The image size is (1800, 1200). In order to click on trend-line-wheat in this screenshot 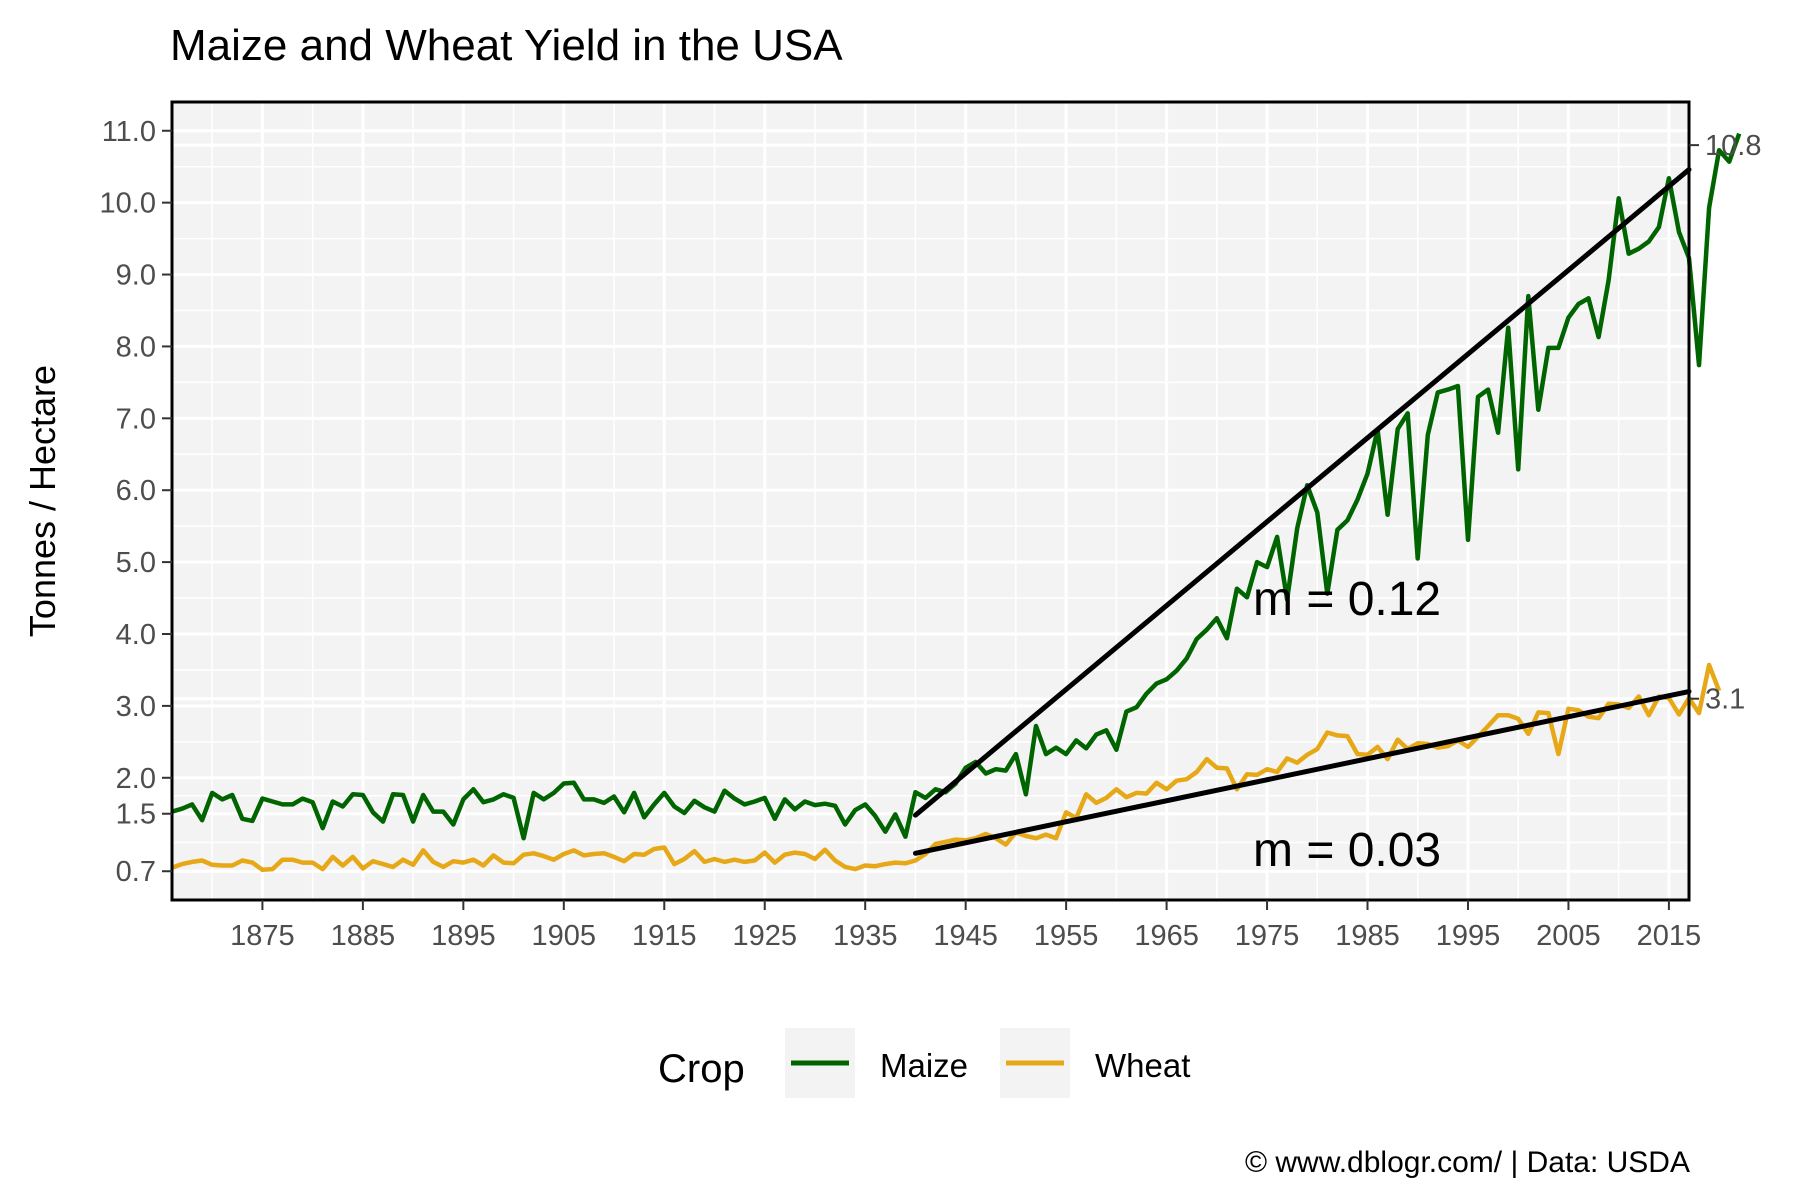, I will do `click(1302, 772)`.